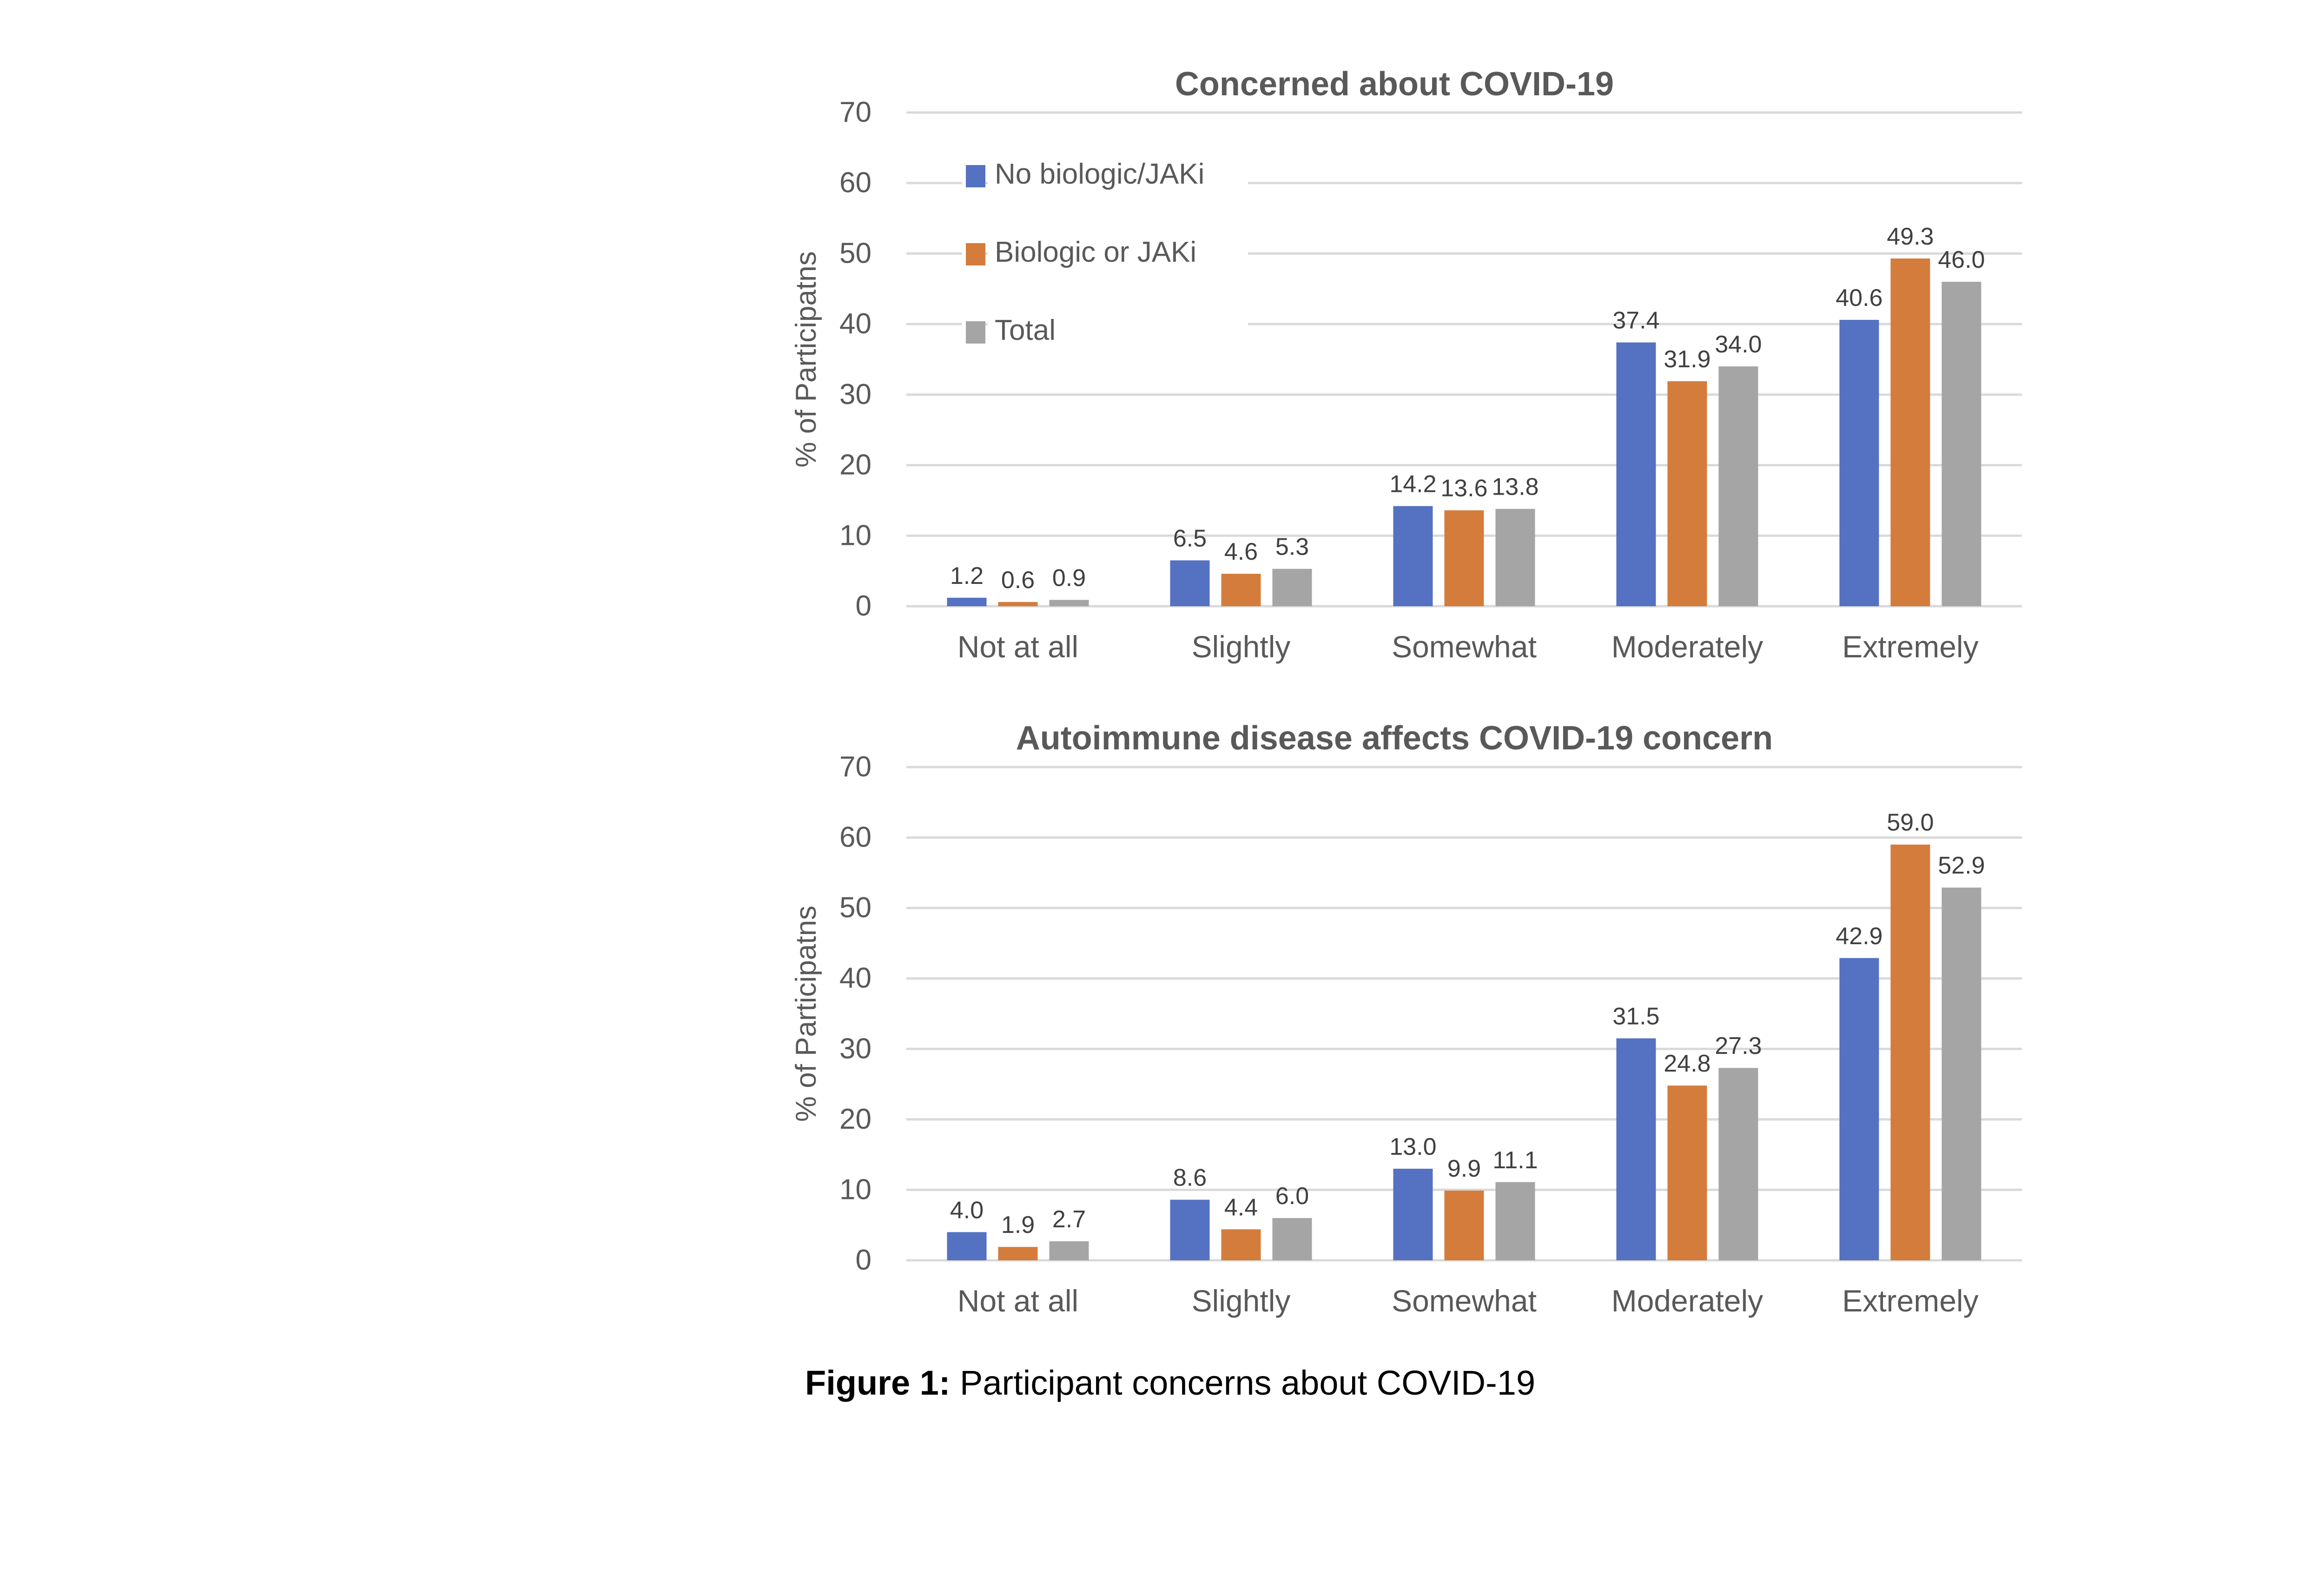  I want to click on data-label: 6.5, so click(1190, 538).